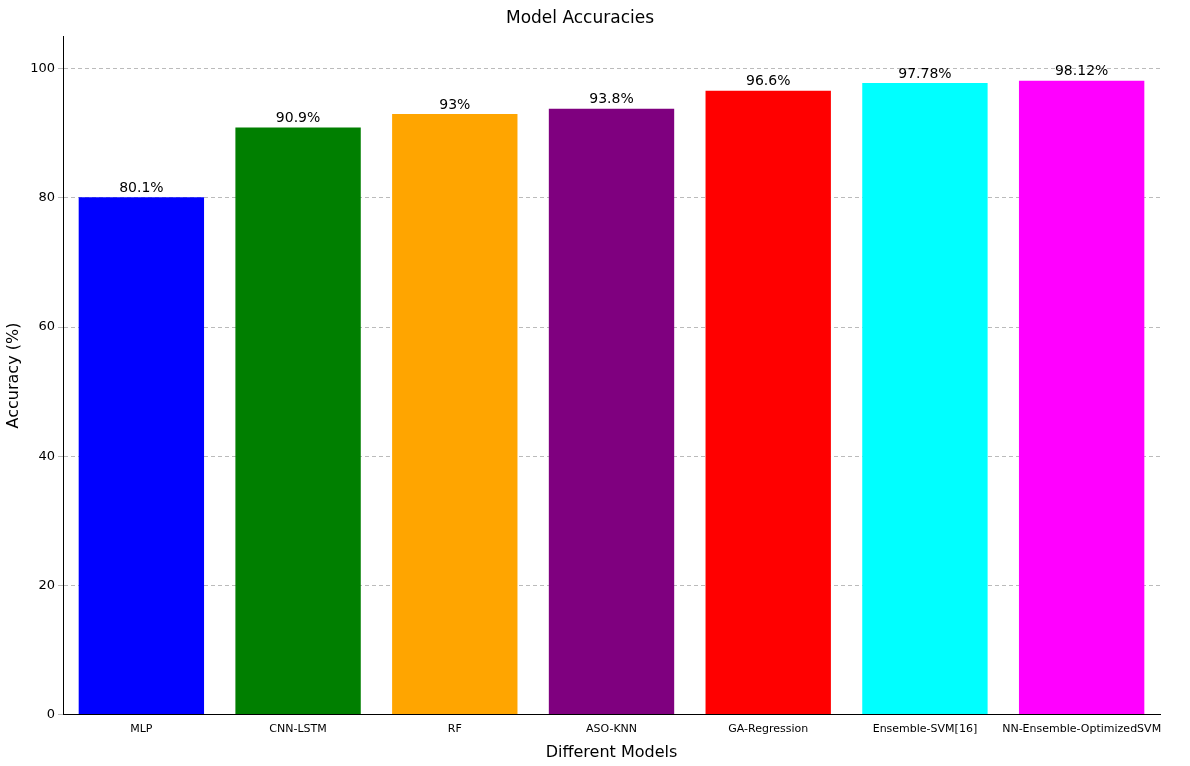  Describe the element at coordinates (47, 455) in the screenshot. I see `y-tick-label: 40` at that location.